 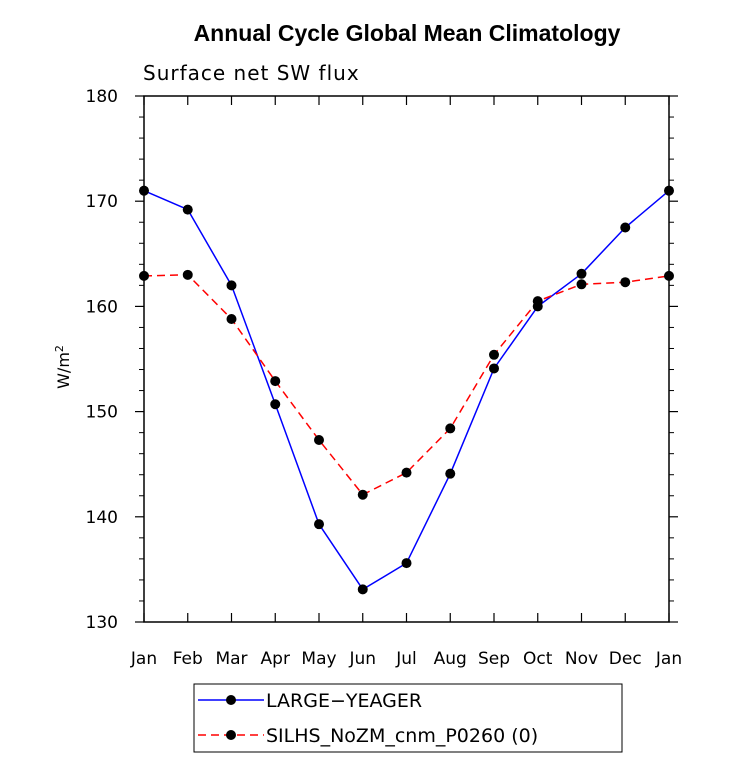 I want to click on x-tick-label: Dec, so click(x=625, y=659).